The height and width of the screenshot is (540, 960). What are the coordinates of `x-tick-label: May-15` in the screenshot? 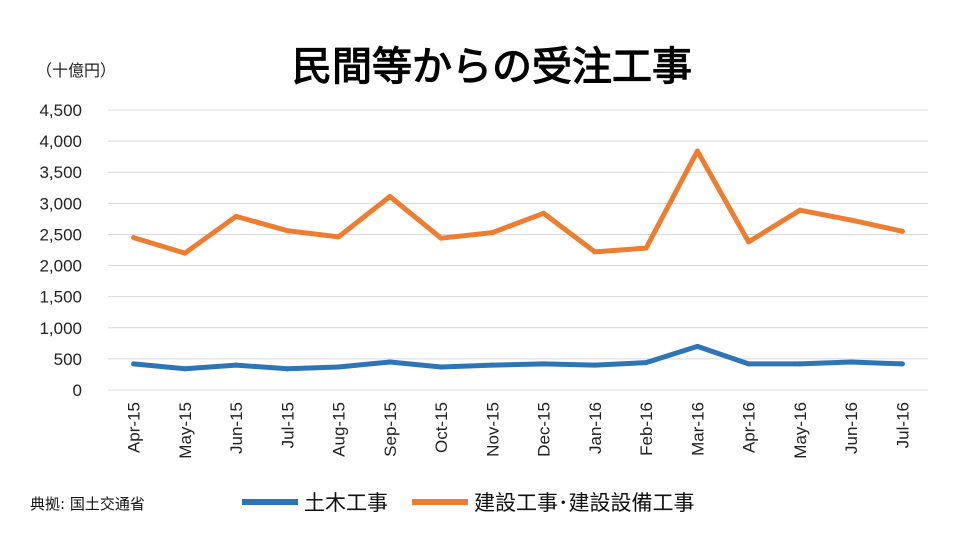 It's located at (185, 430).